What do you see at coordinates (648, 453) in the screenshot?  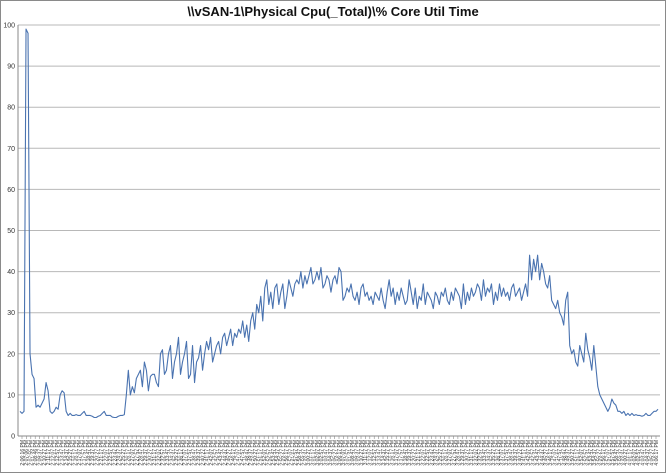 I see `x-tick-label: 4:04:37 PM` at bounding box center [648, 453].